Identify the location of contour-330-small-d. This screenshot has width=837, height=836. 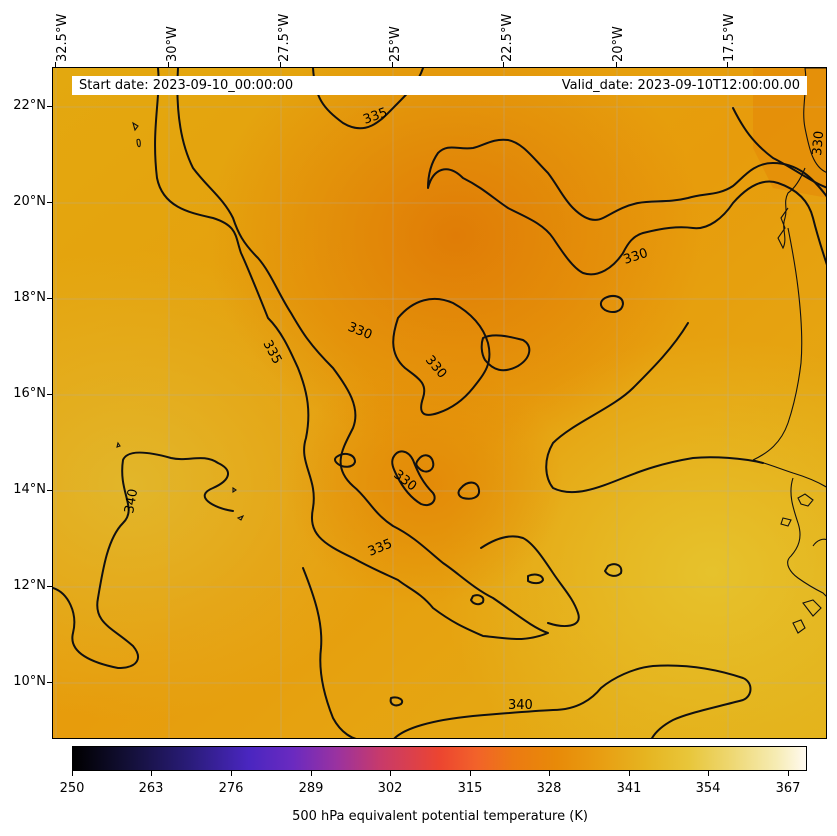
(345, 460).